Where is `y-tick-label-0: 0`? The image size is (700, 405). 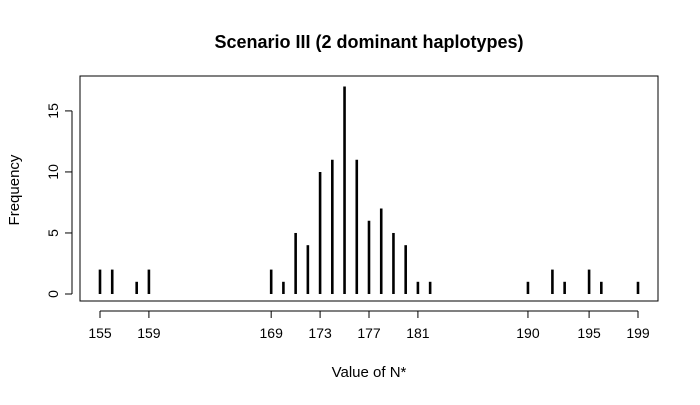 y-tick-label-0: 0 is located at coordinates (53, 294).